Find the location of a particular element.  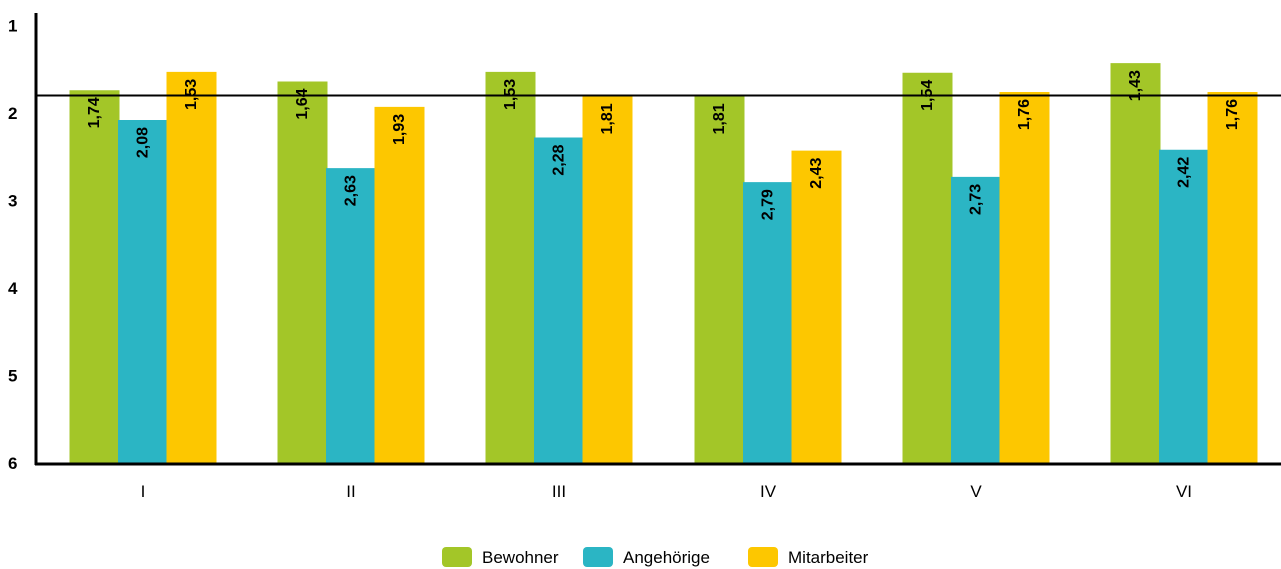

bar-angehoerige-vi is located at coordinates (1184, 306).